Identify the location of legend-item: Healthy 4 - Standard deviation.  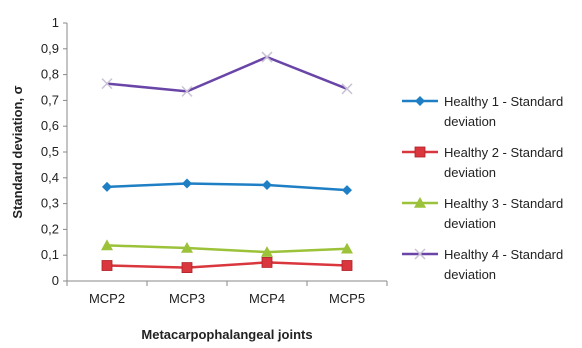
(482, 264).